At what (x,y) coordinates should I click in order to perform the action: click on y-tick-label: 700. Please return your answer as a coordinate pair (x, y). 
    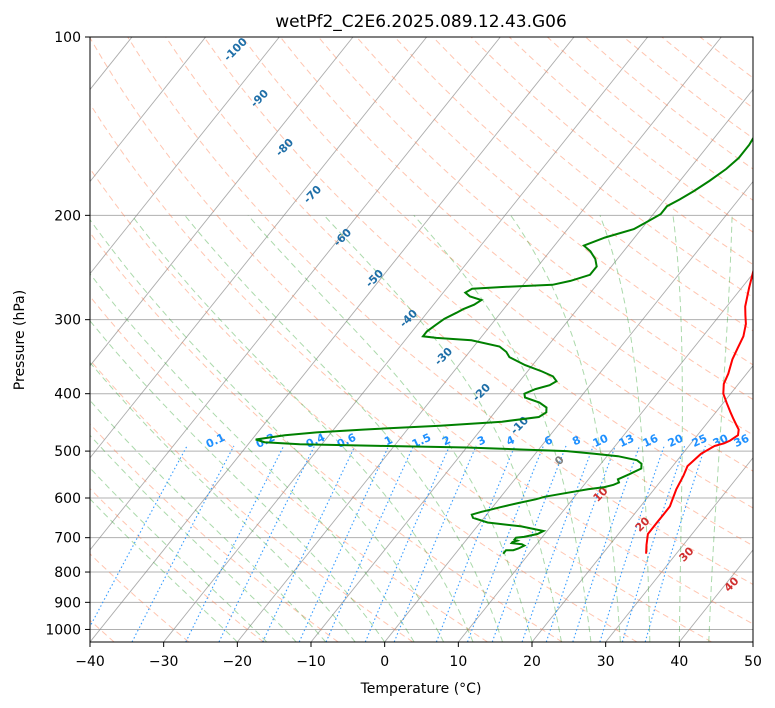
    Looking at the image, I should click on (67, 539).